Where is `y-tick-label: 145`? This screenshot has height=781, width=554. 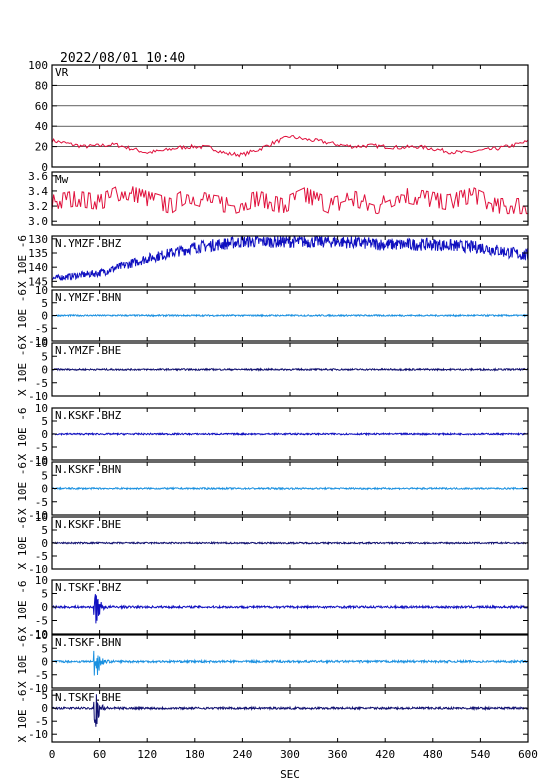
y-tick-label: 145 is located at coordinates (38, 281).